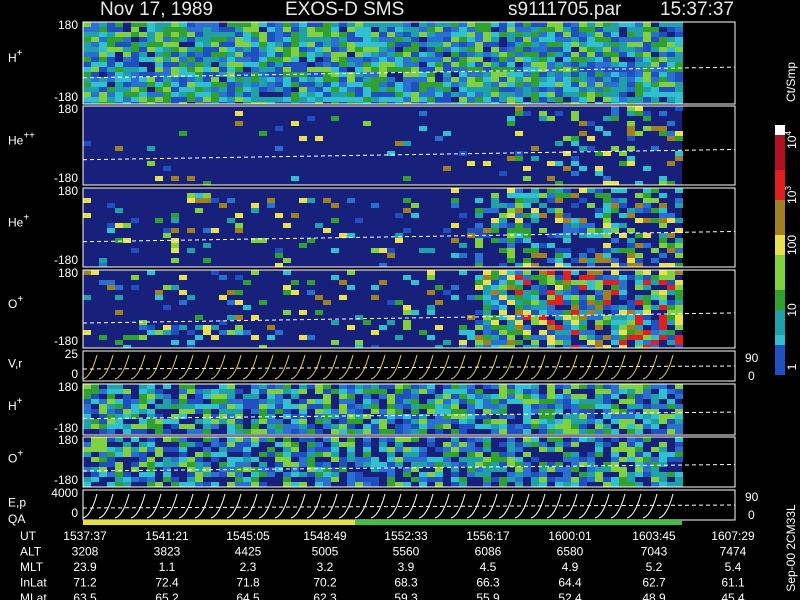  What do you see at coordinates (17, 503) in the screenshot?
I see `panel-label-base: E,p` at bounding box center [17, 503].